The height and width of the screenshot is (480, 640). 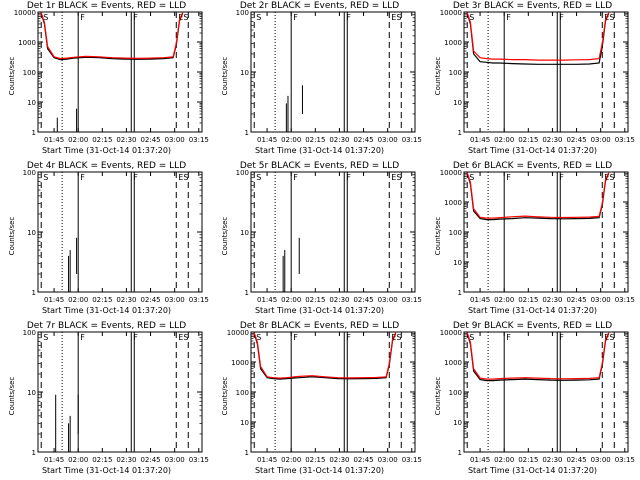 What do you see at coordinates (106, 6) in the screenshot?
I see `panel-title: Det 1r BLACK = Events, RED = LLD` at bounding box center [106, 6].